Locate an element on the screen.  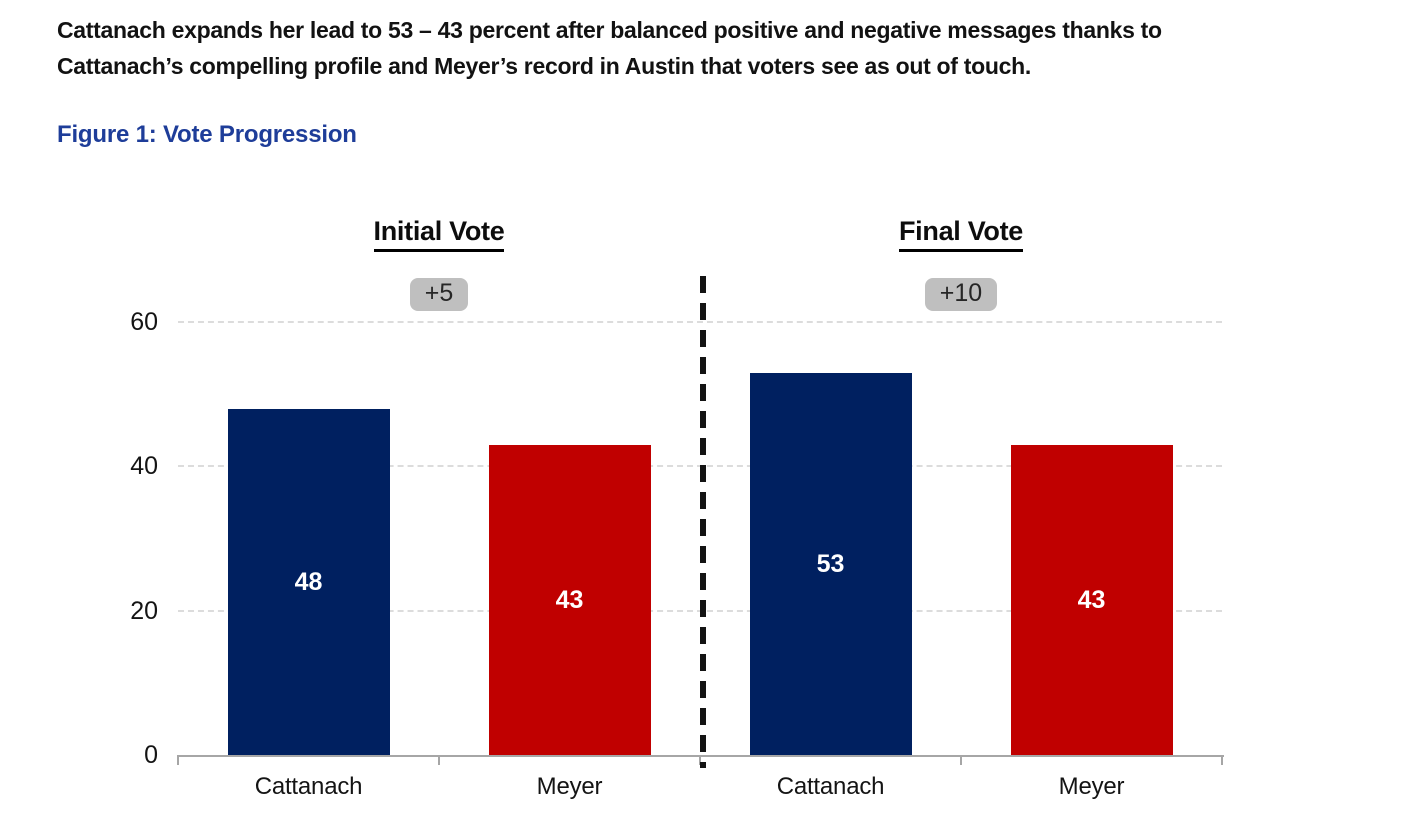
bar-cattanach-initial-vote is located at coordinates (308, 581).